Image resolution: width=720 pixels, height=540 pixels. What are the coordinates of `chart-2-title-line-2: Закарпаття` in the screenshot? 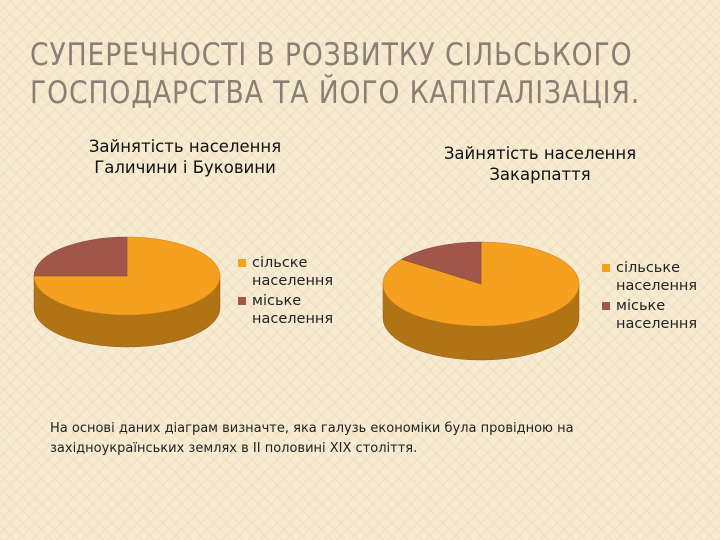 It's located at (540, 174).